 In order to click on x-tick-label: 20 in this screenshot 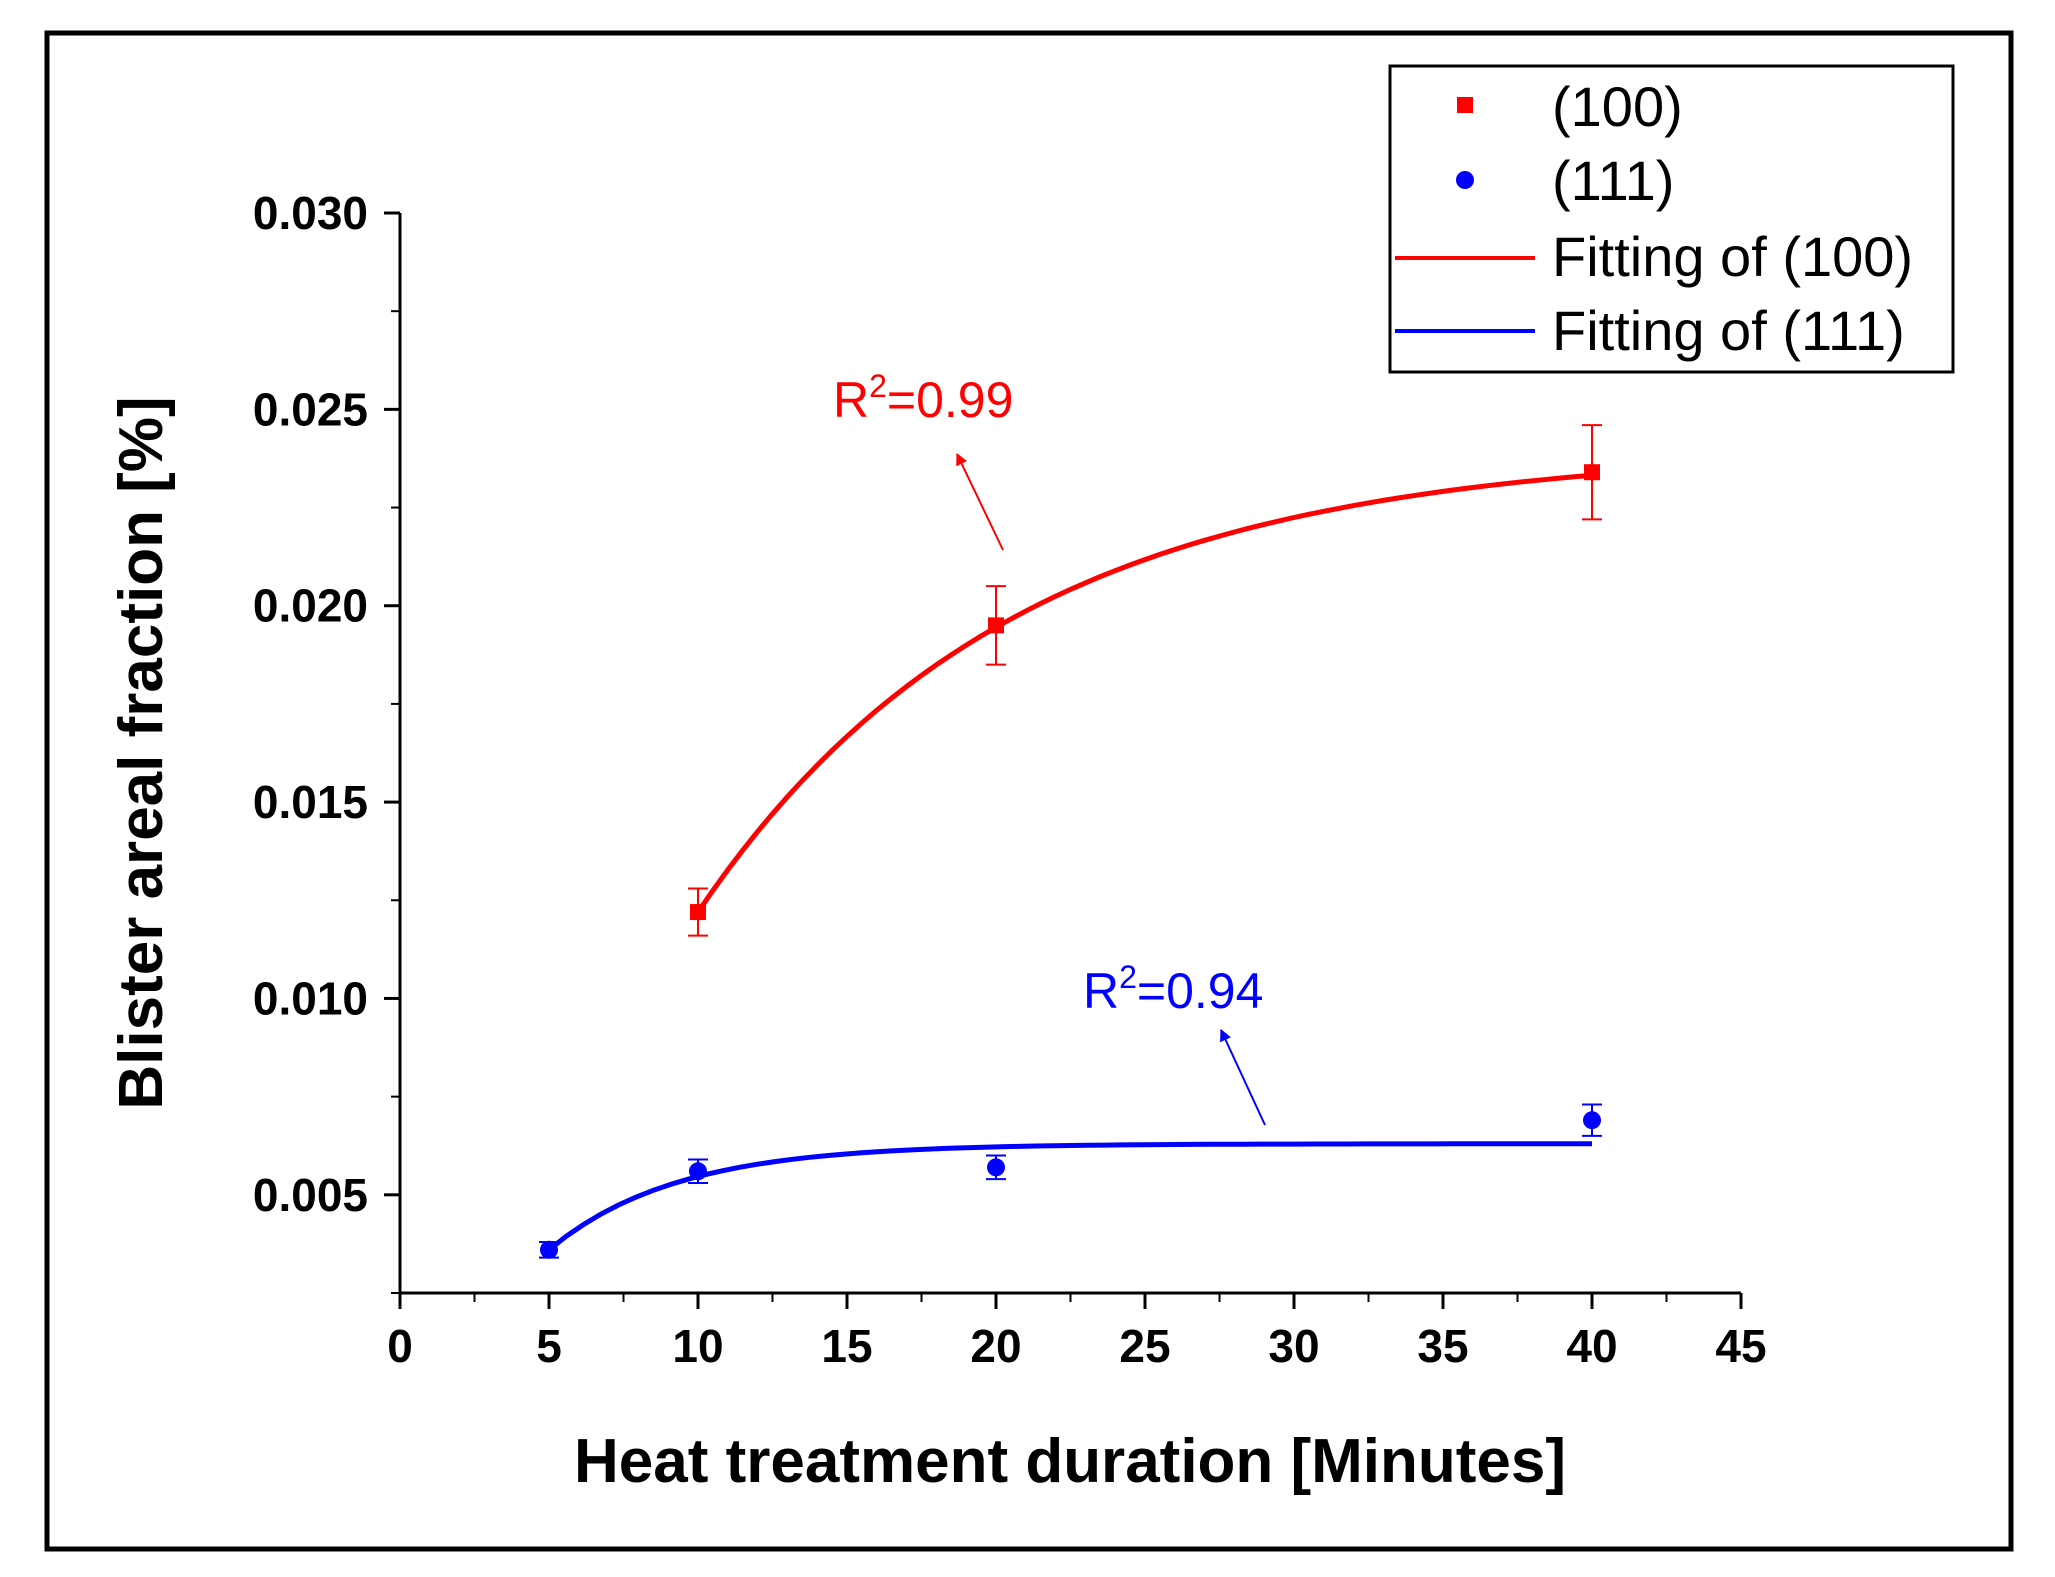, I will do `click(995, 1346)`.